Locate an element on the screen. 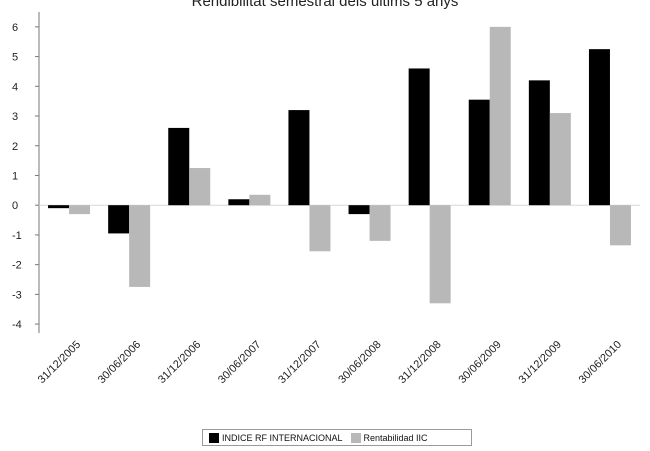  x-tick-label: 30/06/2006 is located at coordinates (119, 362).